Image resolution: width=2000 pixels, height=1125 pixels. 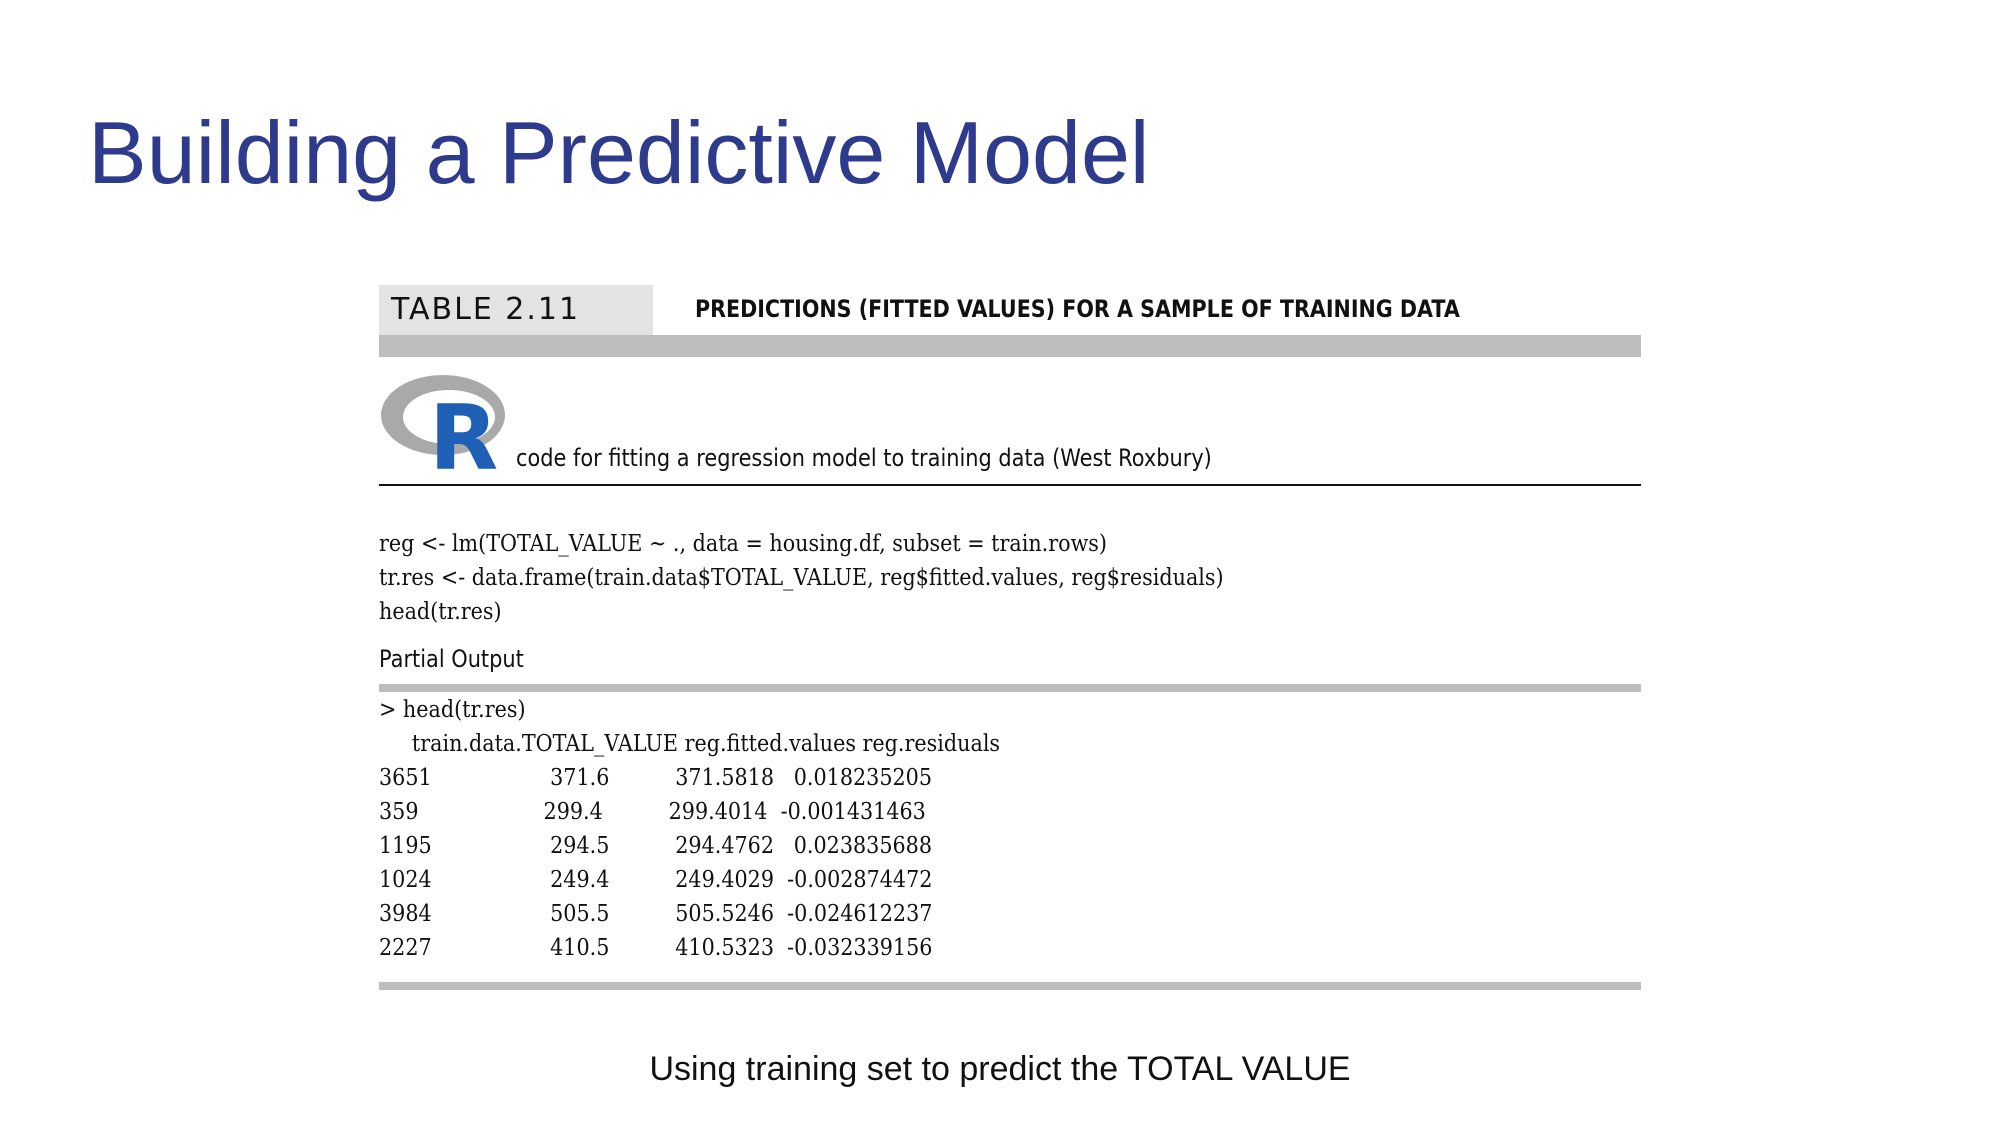 I want to click on total-value-cell: 299.4, so click(x=573, y=812).